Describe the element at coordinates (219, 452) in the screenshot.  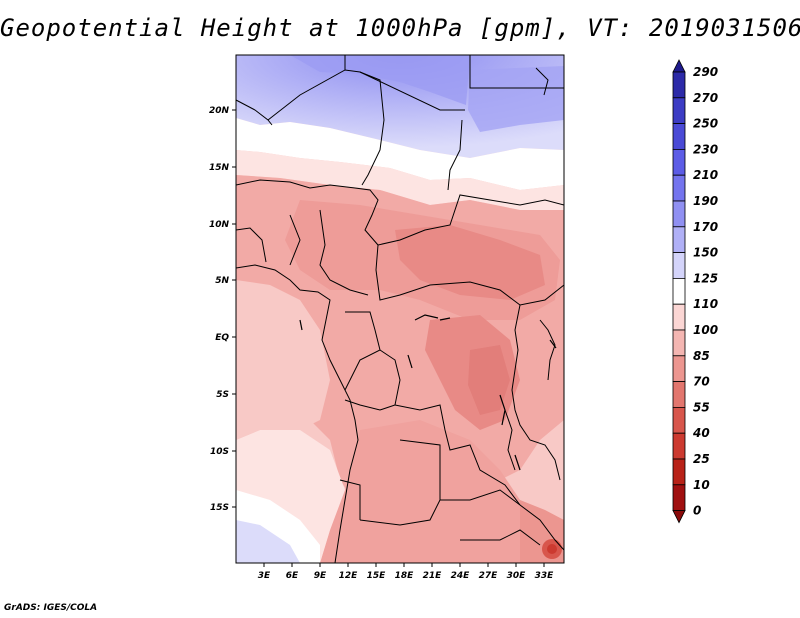
I see `lat-label: 10S` at that location.